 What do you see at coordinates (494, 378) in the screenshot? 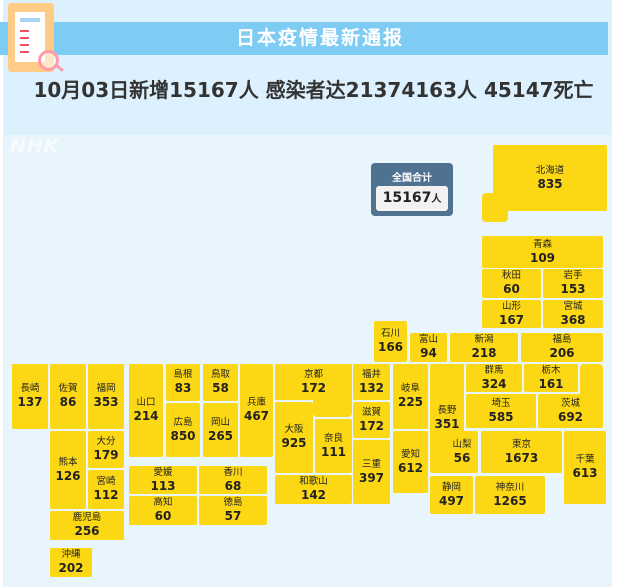
I see `prefecture-tile: 群馬 324` at bounding box center [494, 378].